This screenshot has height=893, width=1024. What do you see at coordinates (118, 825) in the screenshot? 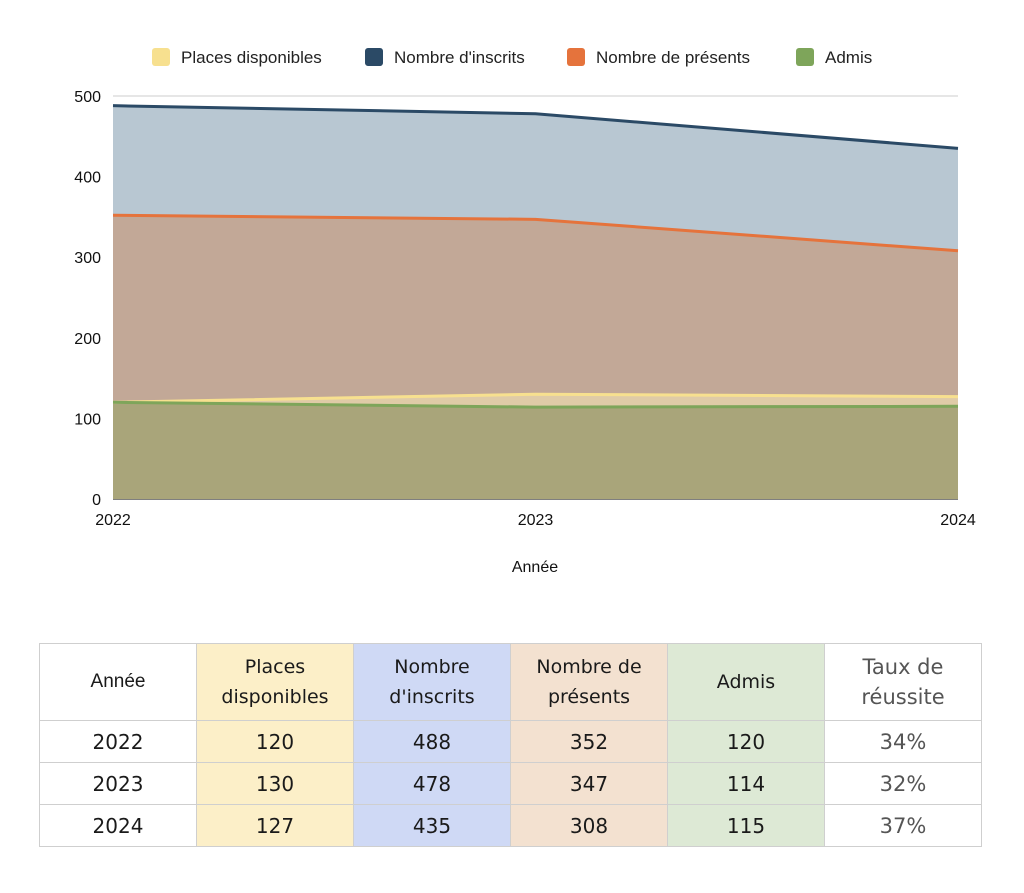
I see `cell-annee: 2024` at bounding box center [118, 825].